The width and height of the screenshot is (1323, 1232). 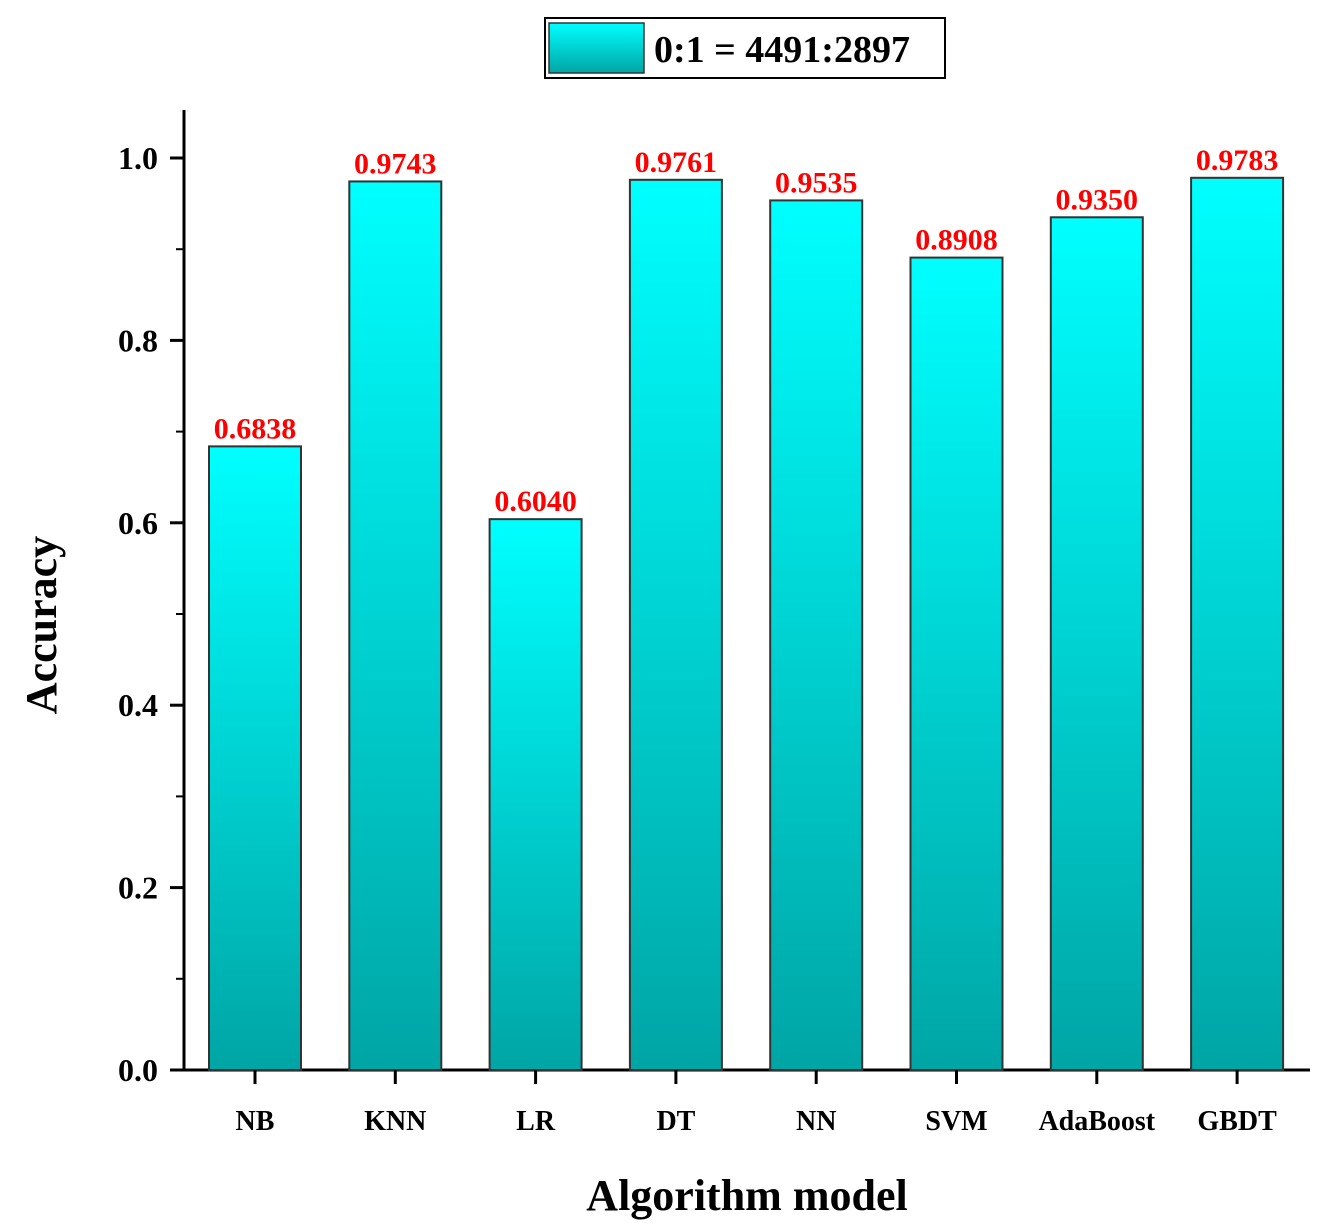 I want to click on bar-dt, so click(x=675, y=624).